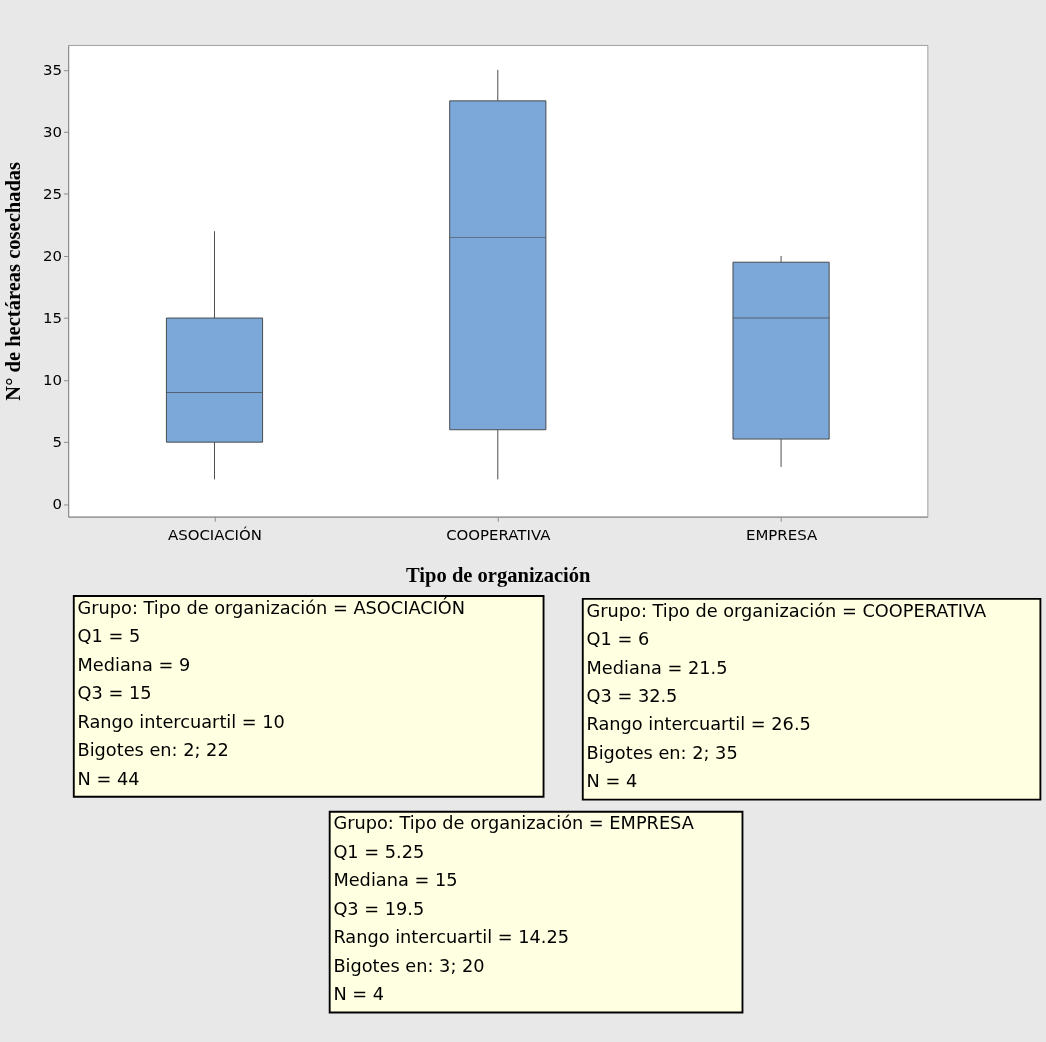 The width and height of the screenshot is (1046, 1042). What do you see at coordinates (53, 380) in the screenshot?
I see `y-tick-label: 10` at bounding box center [53, 380].